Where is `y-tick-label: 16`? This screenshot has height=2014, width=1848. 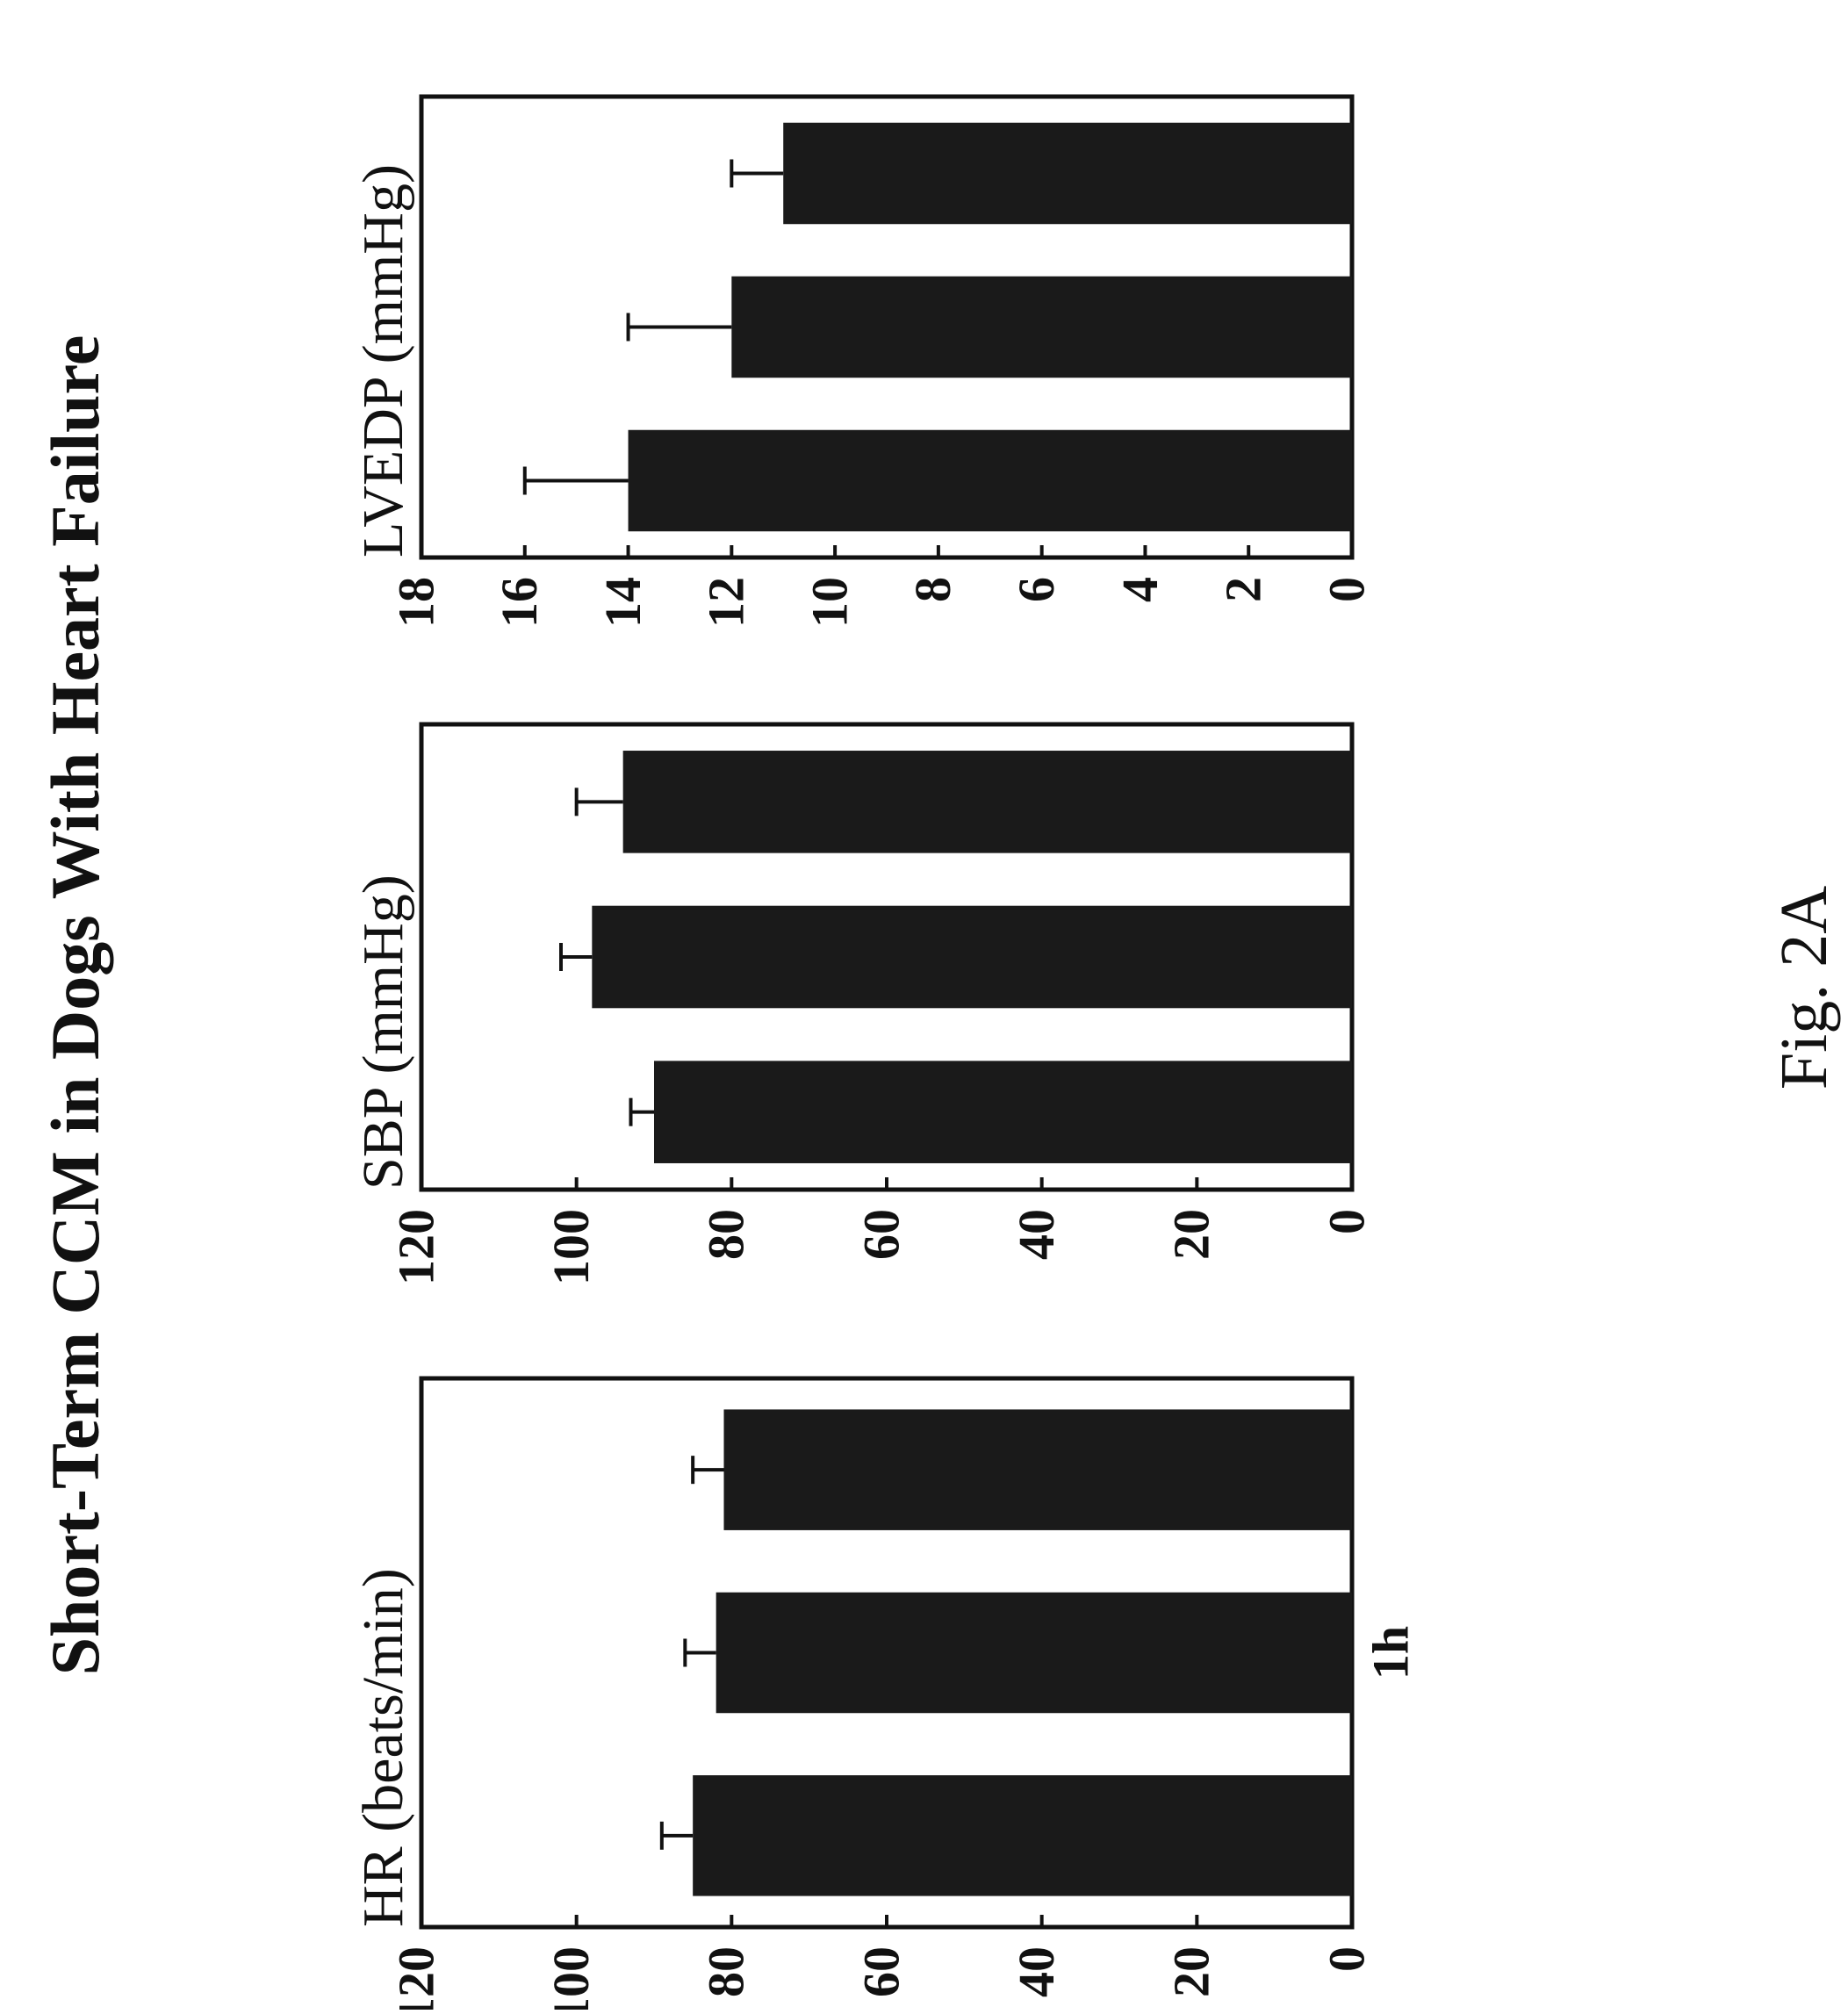 y-tick-label: 16 is located at coordinates (519, 602).